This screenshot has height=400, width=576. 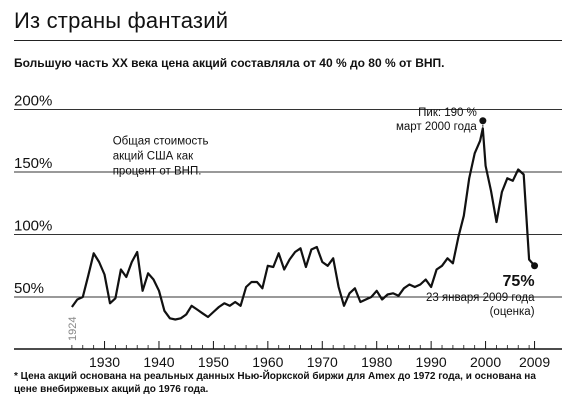 What do you see at coordinates (153, 157) in the screenshot?
I see `chart-annotation: акций США как` at bounding box center [153, 157].